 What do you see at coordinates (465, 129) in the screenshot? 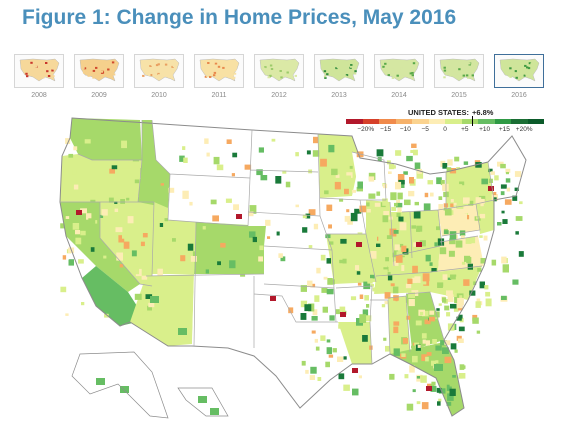
I see `legend-tick-label: +5` at bounding box center [465, 129].